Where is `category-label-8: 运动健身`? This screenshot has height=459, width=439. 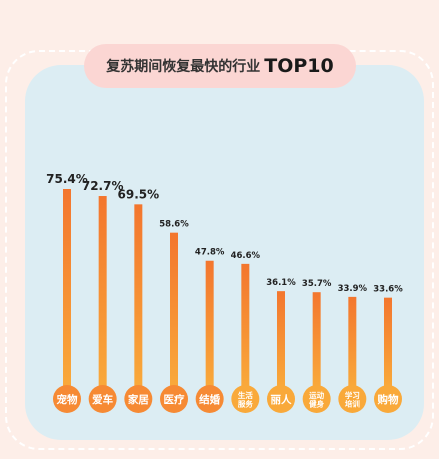
category-label-8: 运动健身 is located at coordinates (316, 399).